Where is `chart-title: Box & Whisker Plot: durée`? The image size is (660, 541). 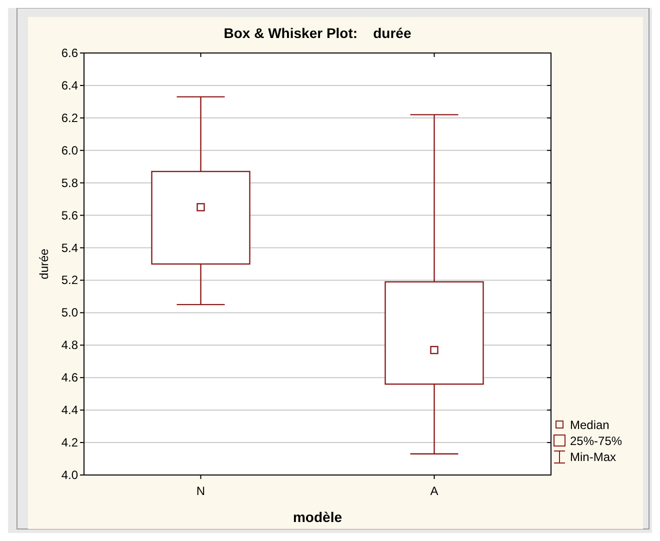
chart-title: Box & Whisker Plot: durée is located at coordinates (318, 33).